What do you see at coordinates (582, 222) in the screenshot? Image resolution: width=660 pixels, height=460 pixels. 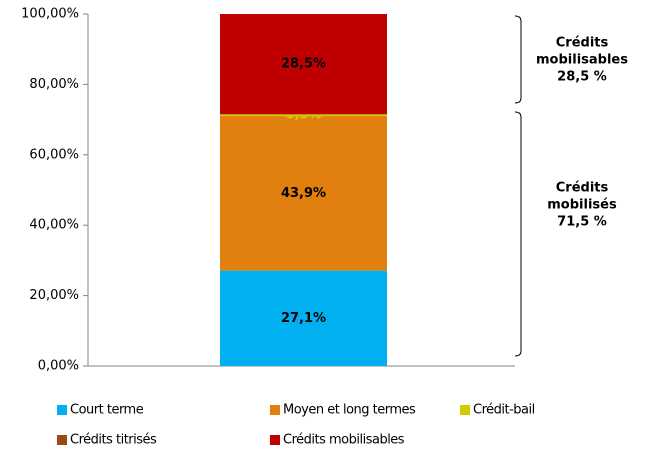 I see `annotation: 71,5 %` at bounding box center [582, 222].